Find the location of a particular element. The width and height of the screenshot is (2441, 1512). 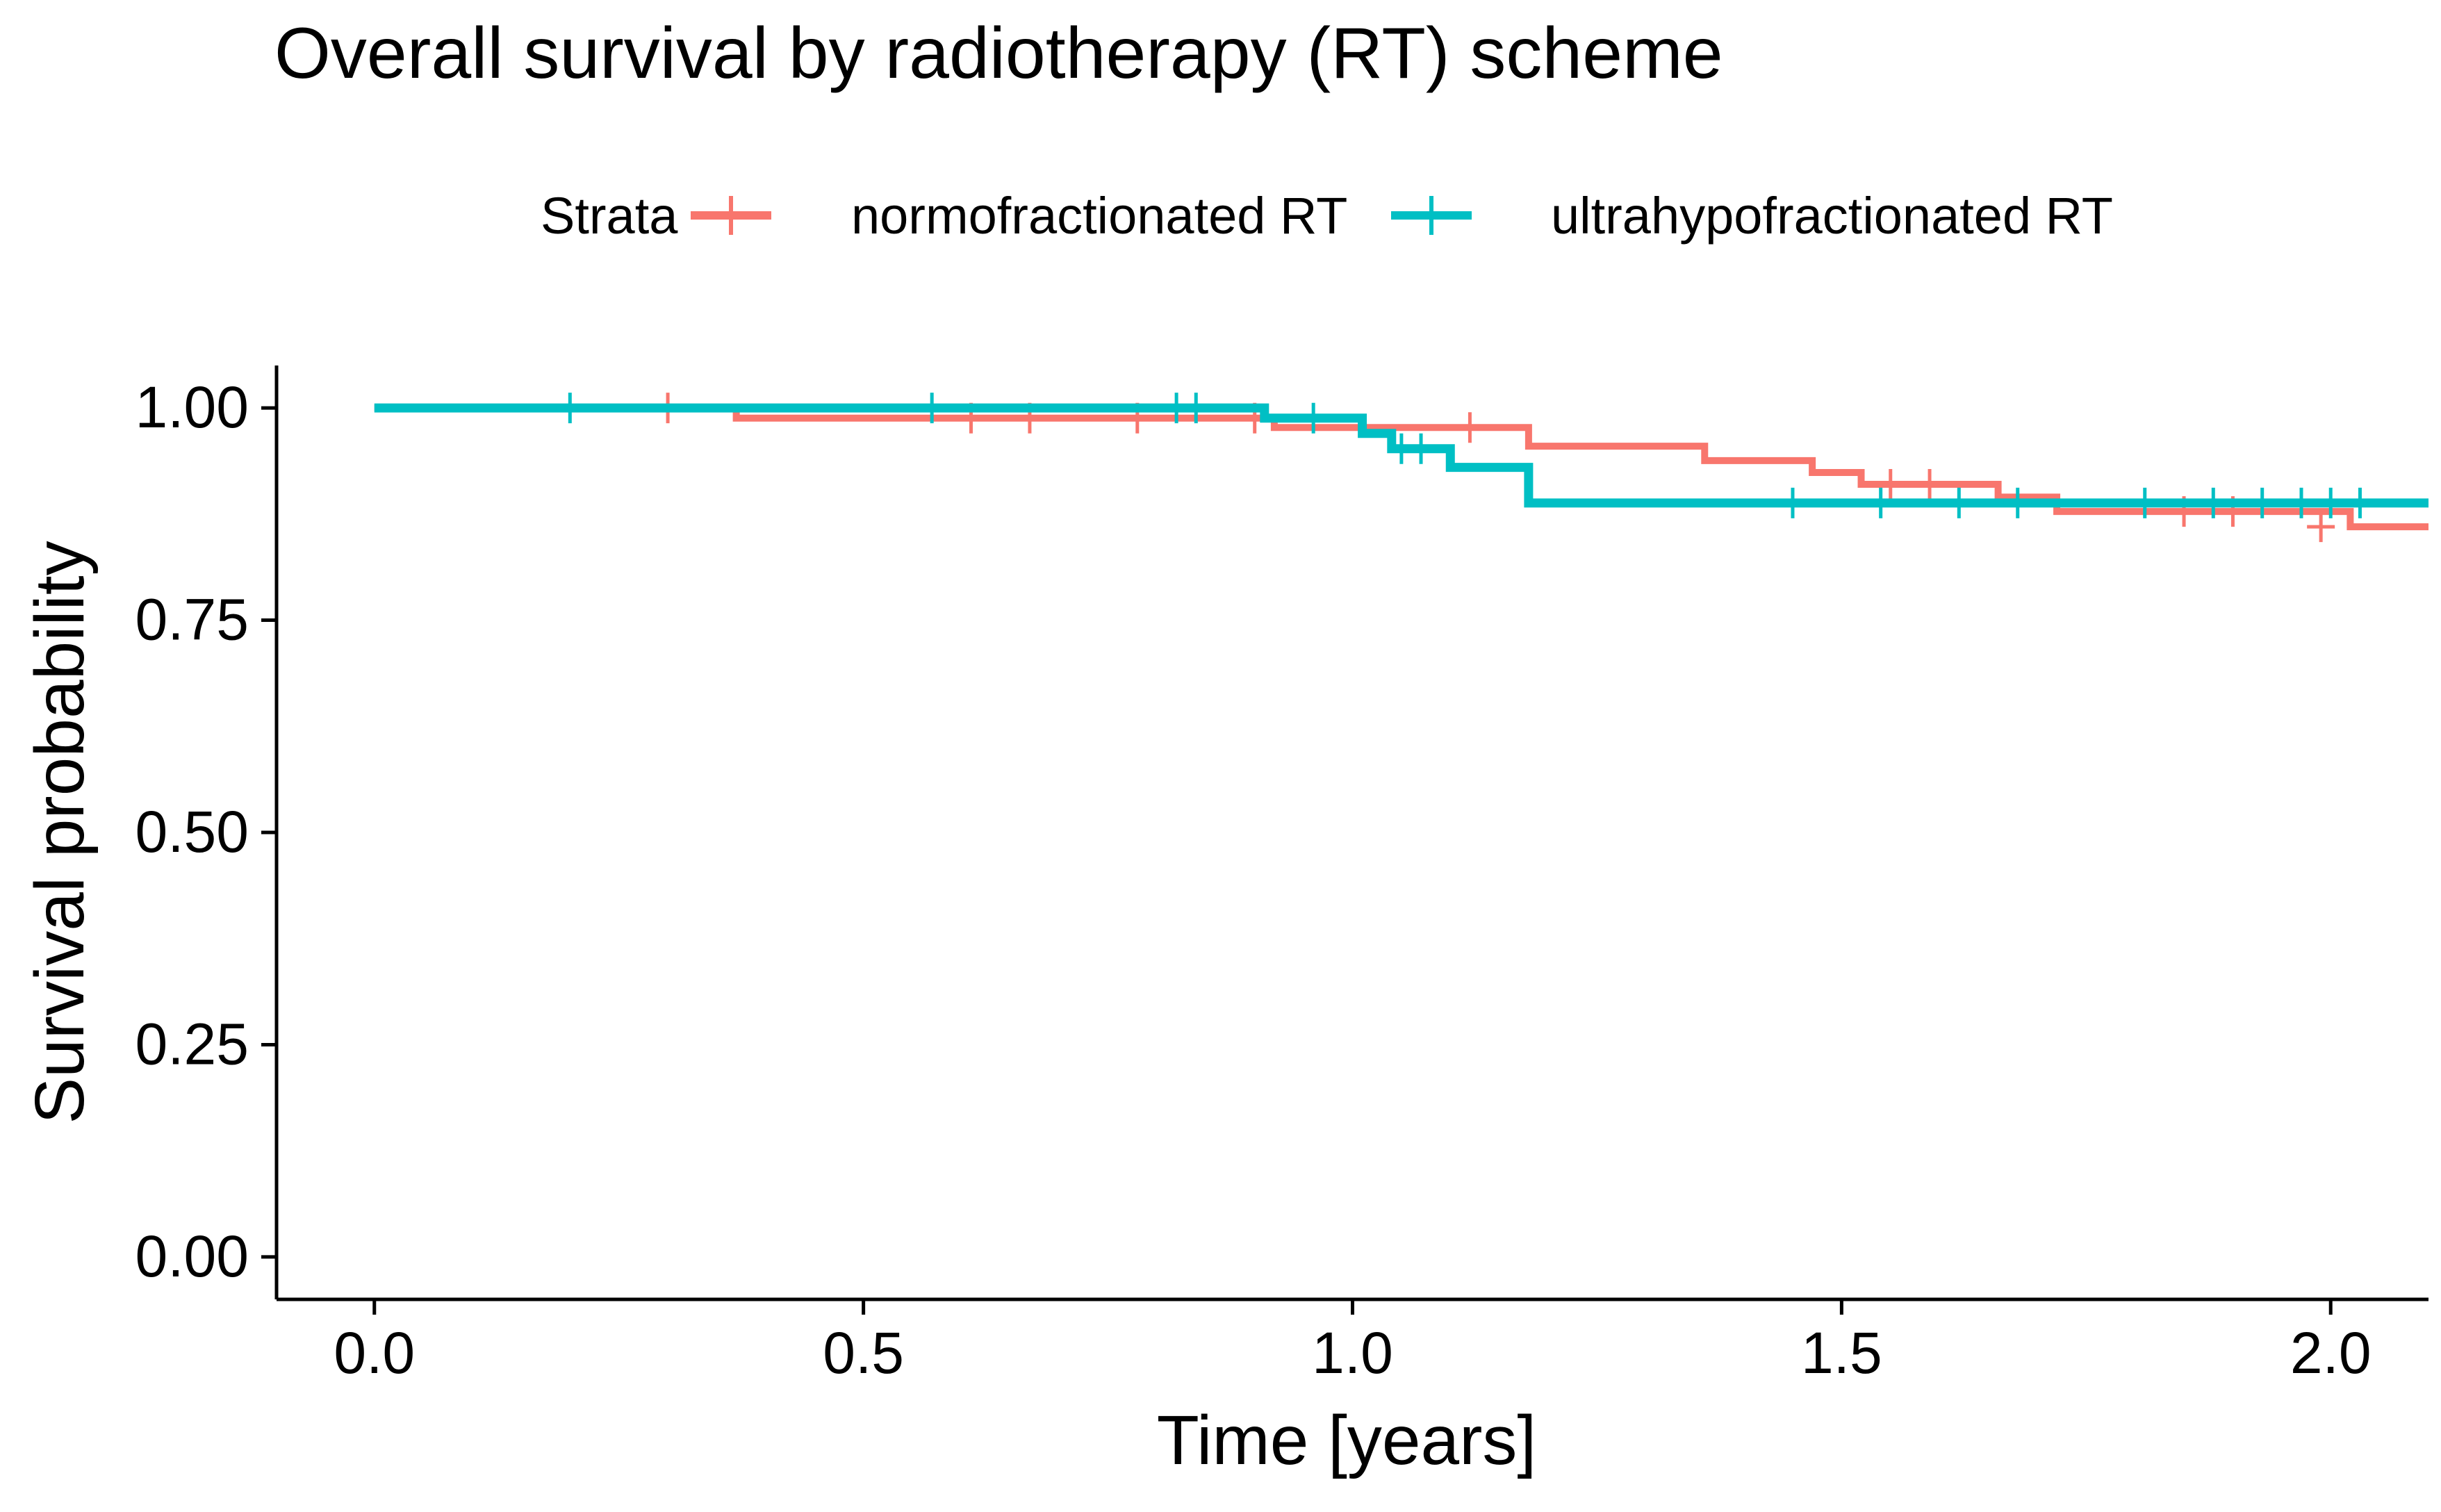

x-tick-label: 2.0 is located at coordinates (2331, 1353).